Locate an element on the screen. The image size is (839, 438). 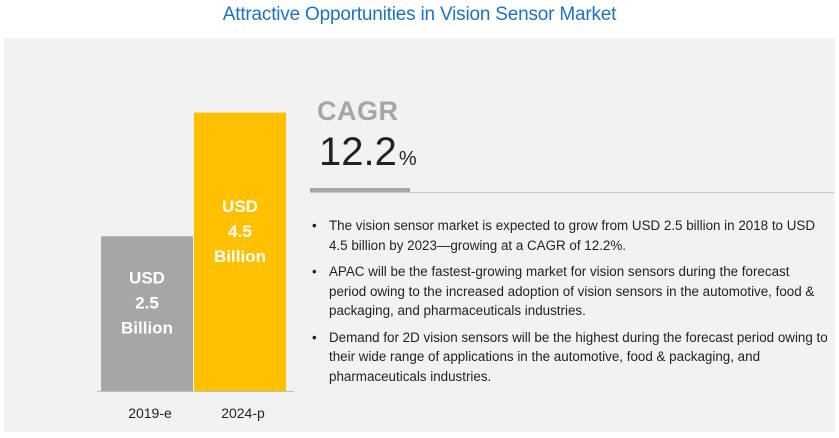
cagr-accent-bar is located at coordinates (360, 190).